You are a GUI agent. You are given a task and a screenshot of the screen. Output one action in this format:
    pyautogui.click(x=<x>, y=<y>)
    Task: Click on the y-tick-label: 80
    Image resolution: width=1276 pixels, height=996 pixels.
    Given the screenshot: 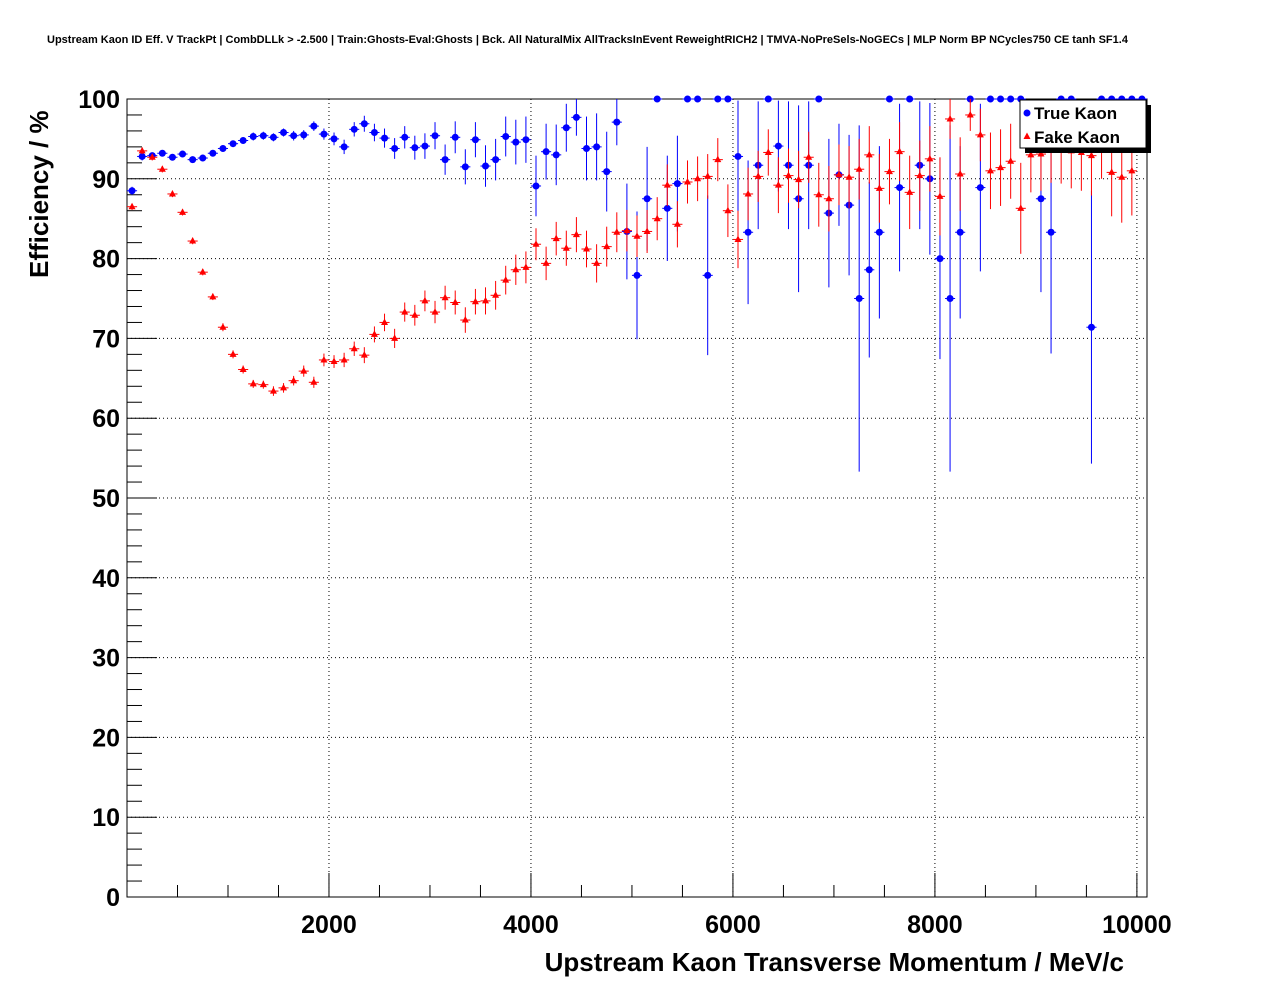 What is the action you would take?
    pyautogui.click(x=106, y=260)
    